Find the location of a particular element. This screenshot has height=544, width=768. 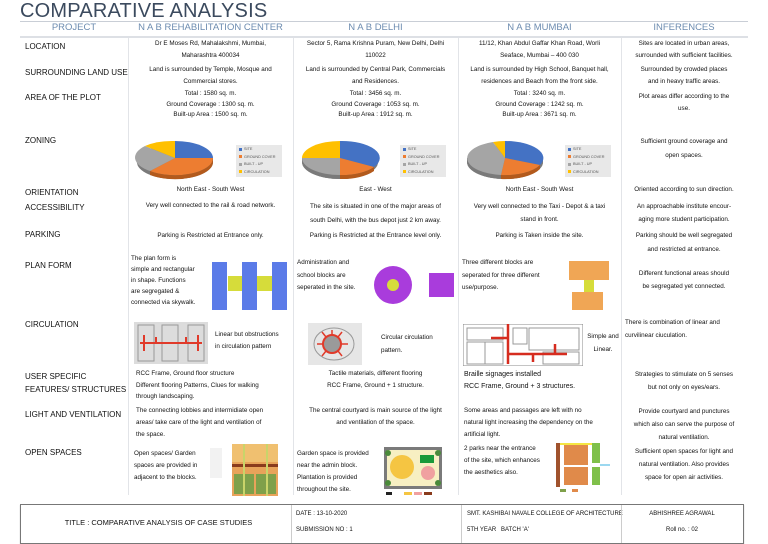

year: 5TH YEAR is located at coordinates (482, 530).